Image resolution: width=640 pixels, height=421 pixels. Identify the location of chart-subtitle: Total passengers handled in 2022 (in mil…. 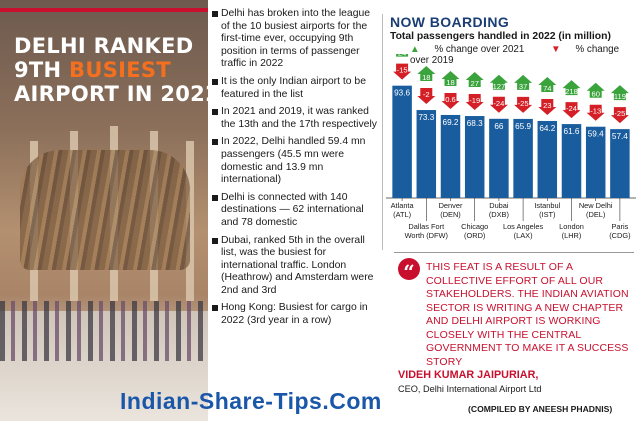
(500, 36).